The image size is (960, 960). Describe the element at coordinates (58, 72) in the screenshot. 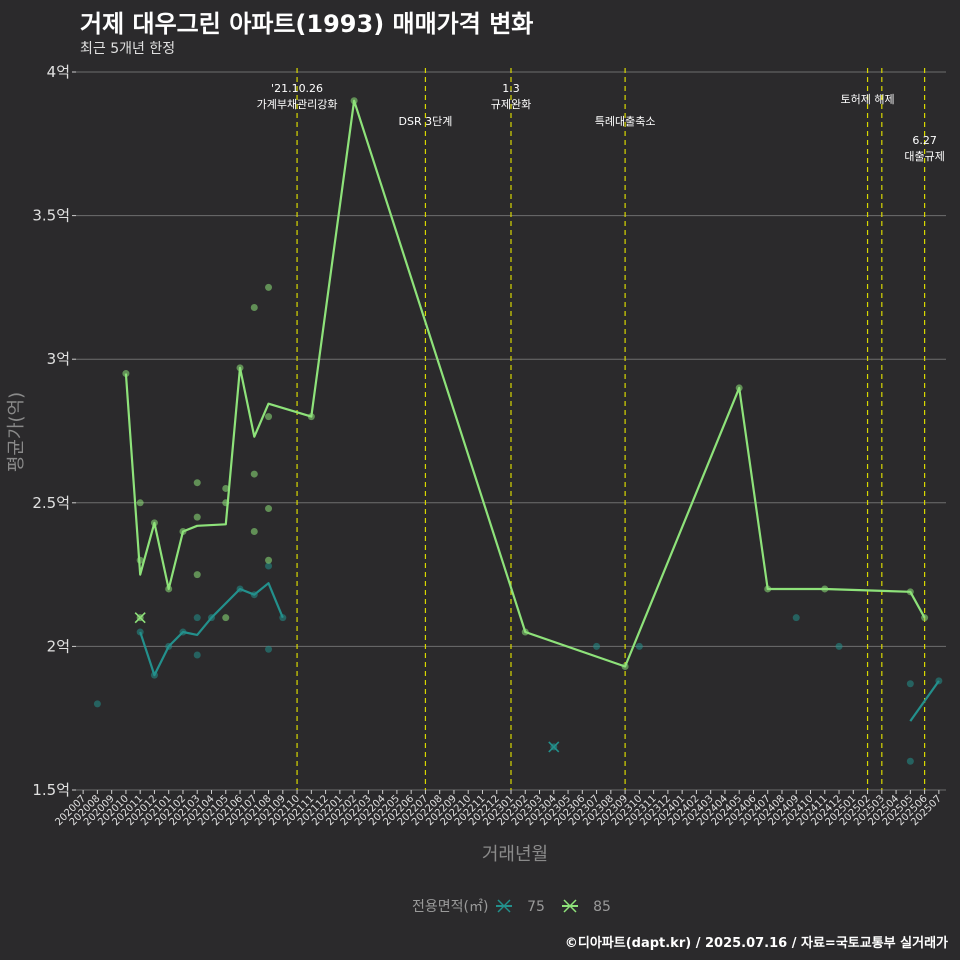

I see `y-tick-label: 4억` at that location.